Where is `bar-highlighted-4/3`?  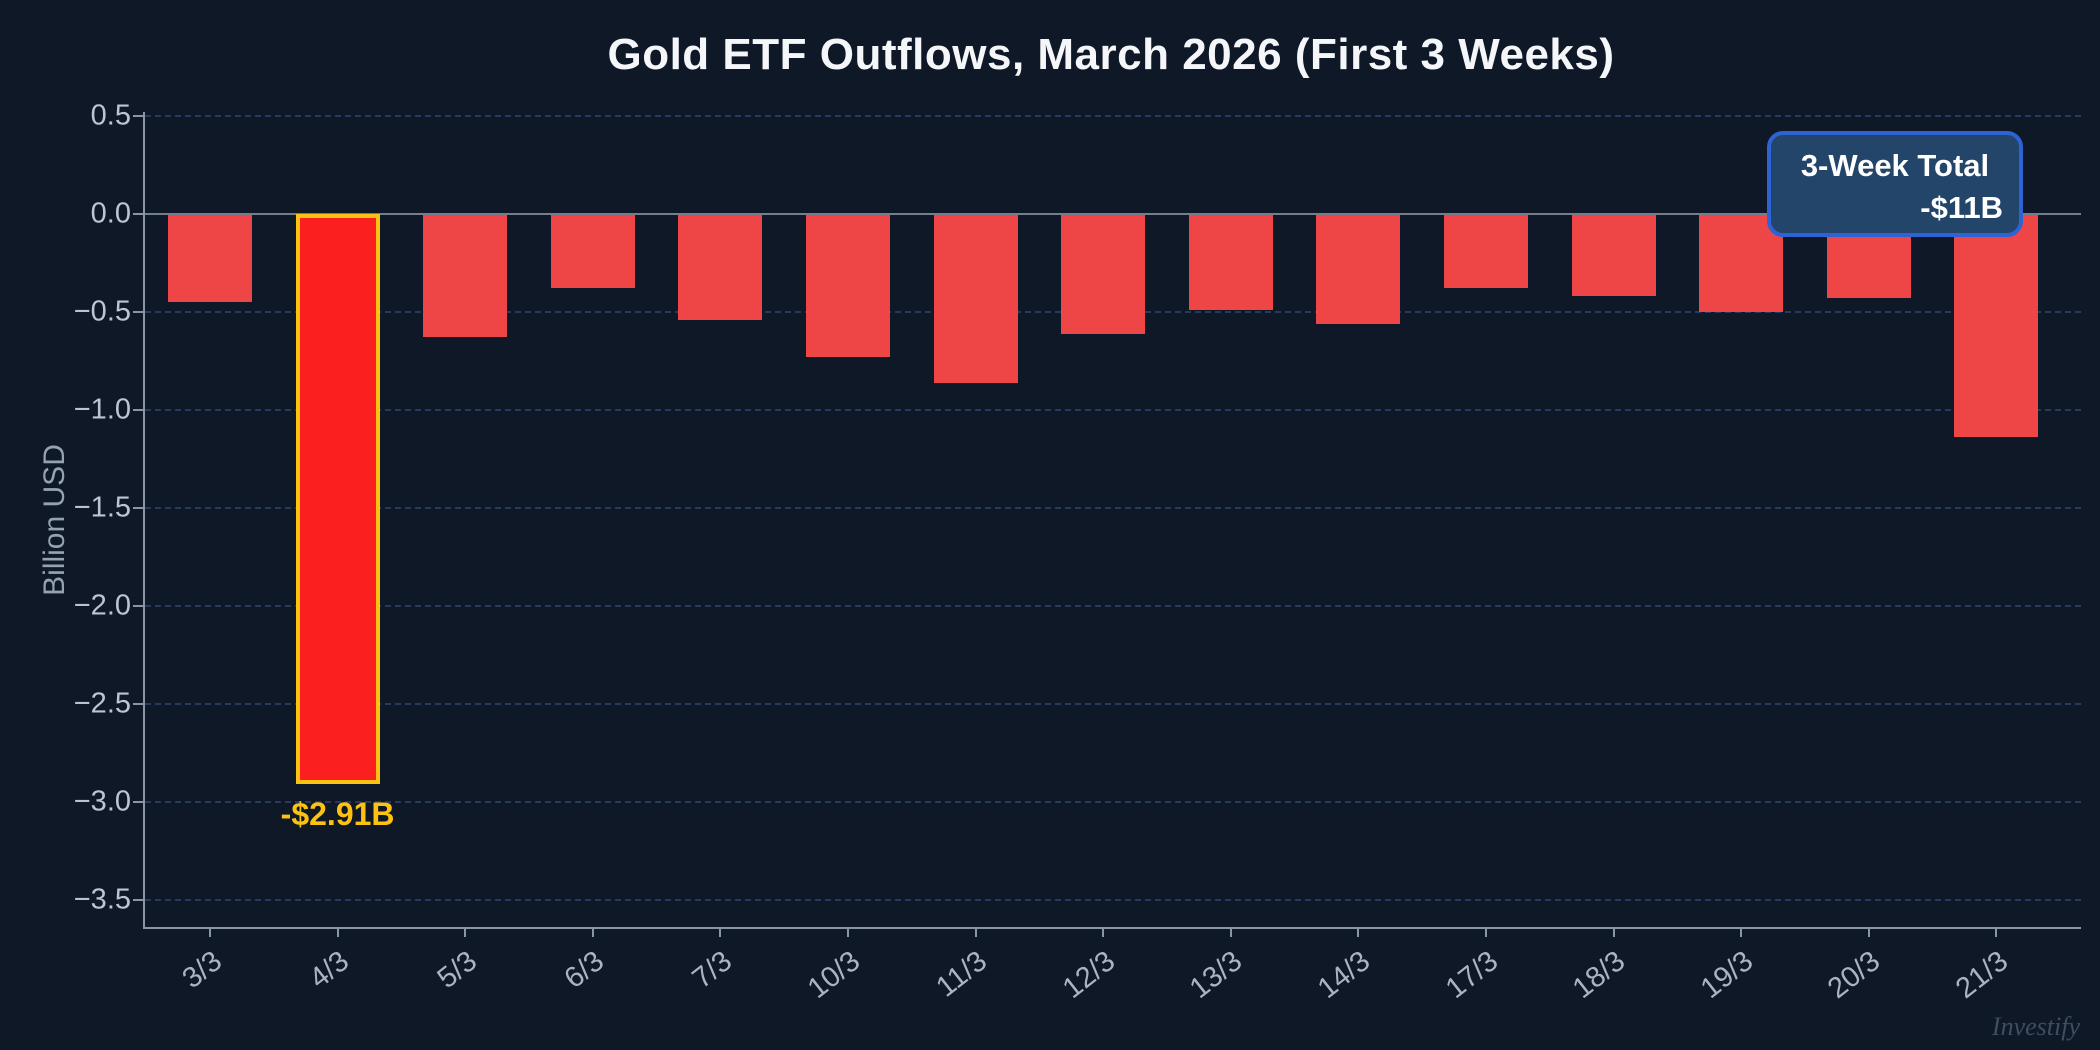
bar-highlighted-4/3 is located at coordinates (337, 499).